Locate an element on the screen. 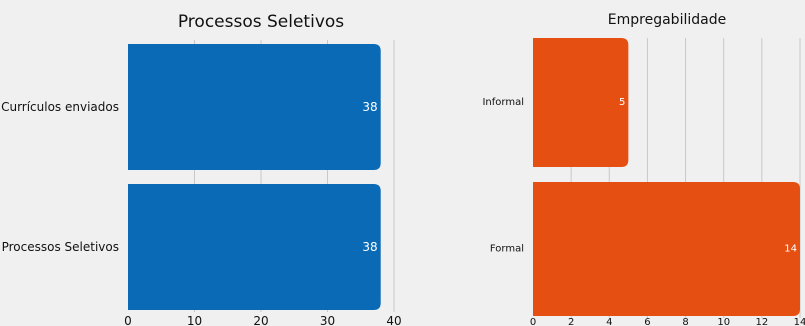 The image size is (805, 326). bar-processos-processos-seletivos is located at coordinates (254, 247).